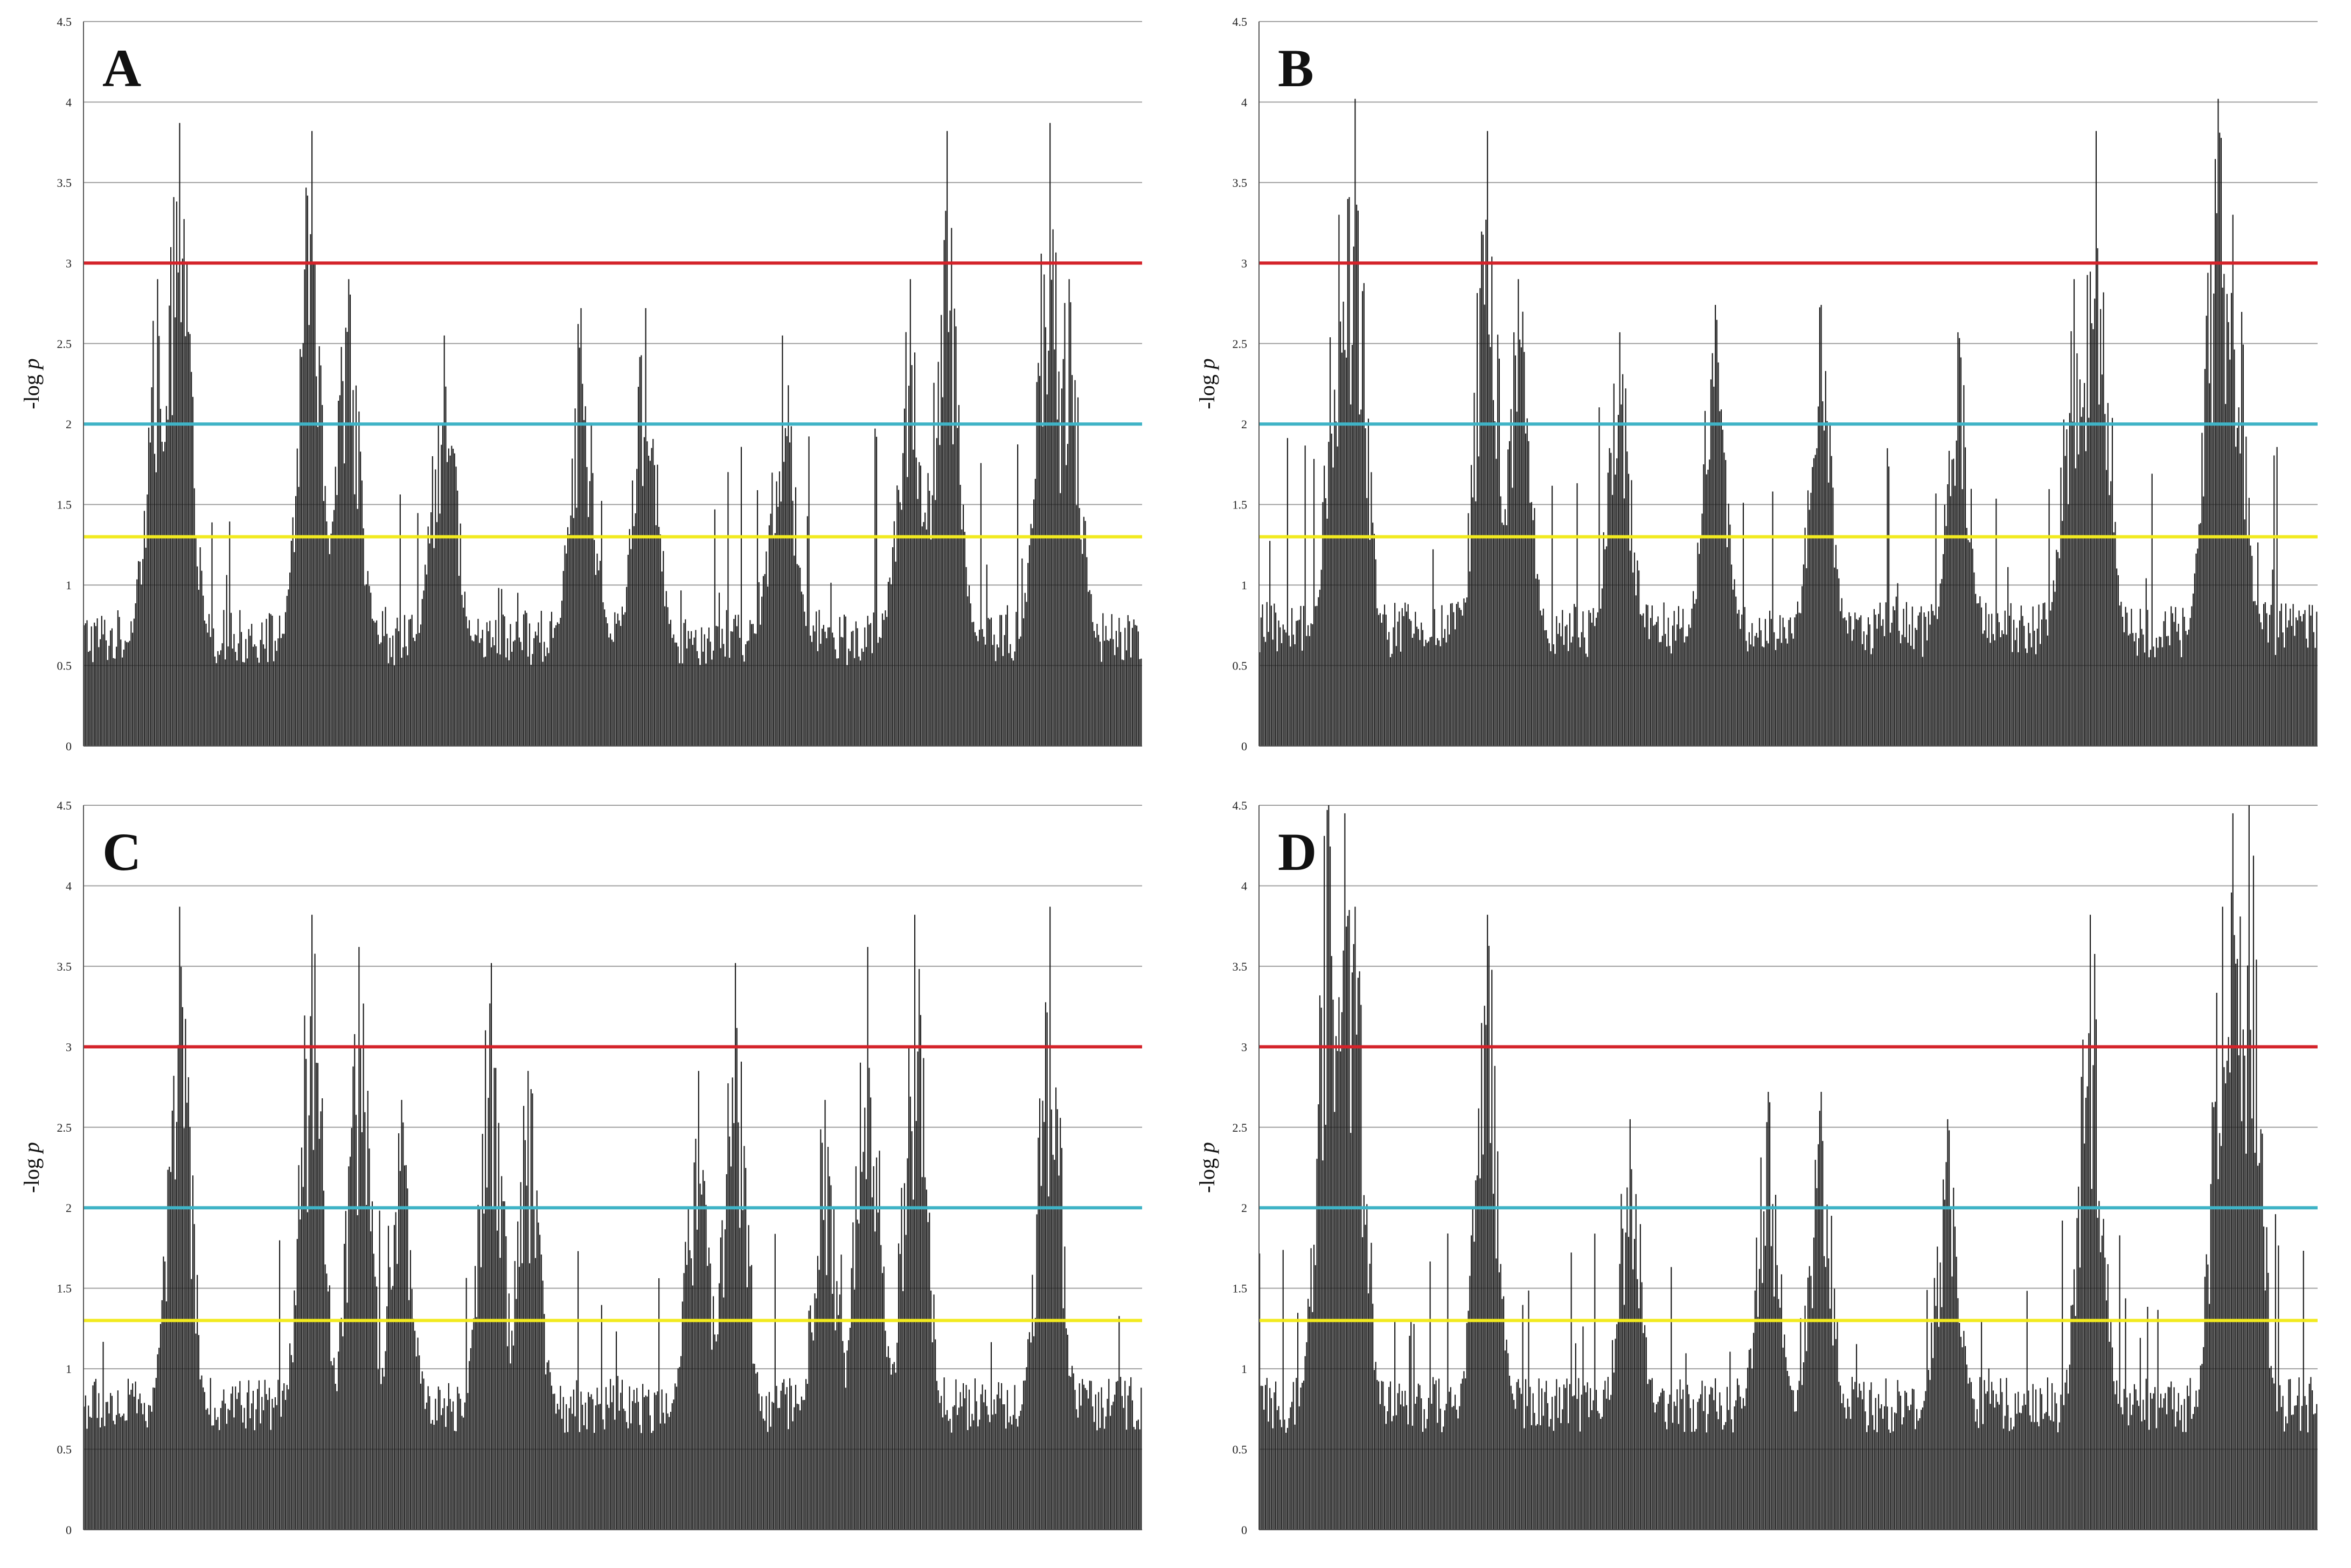 The height and width of the screenshot is (1568, 2351). Describe the element at coordinates (121, 852) in the screenshot. I see `panel-label: C` at that location.